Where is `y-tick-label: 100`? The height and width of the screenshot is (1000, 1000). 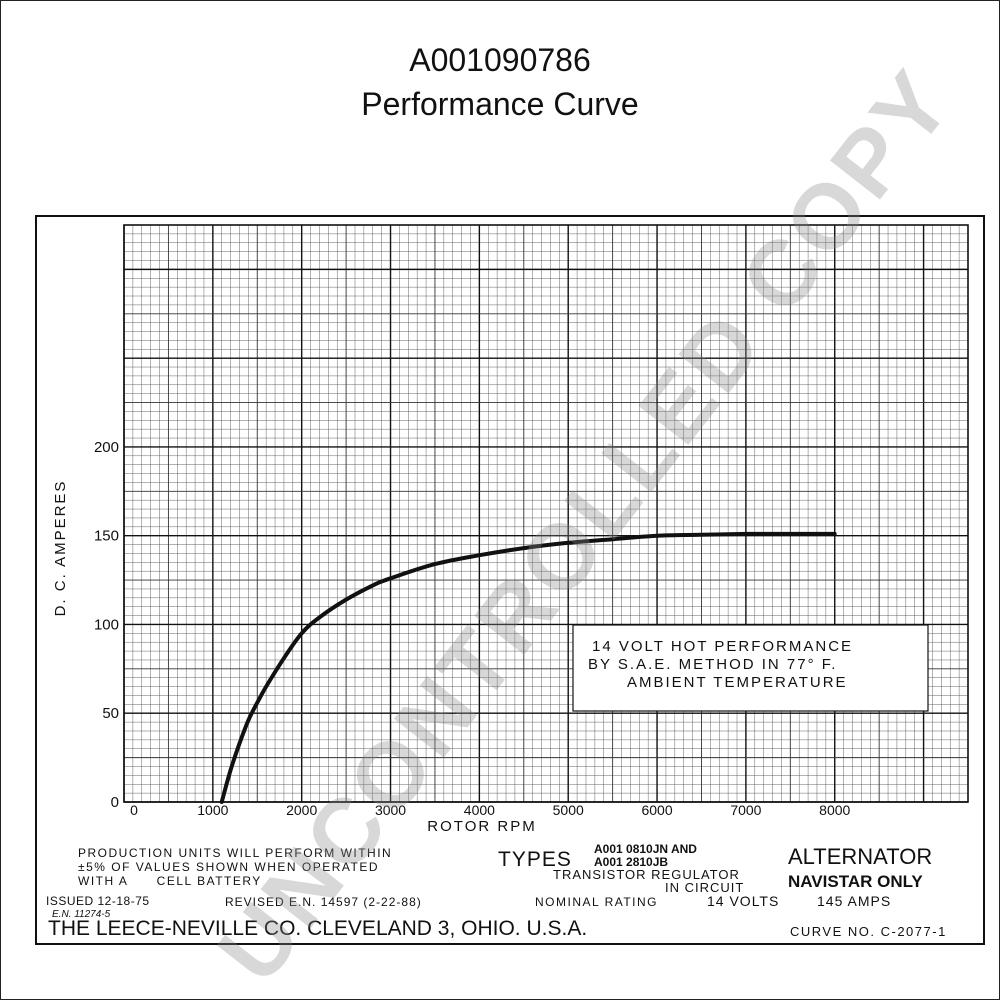
y-tick-label: 100 is located at coordinates (106, 624).